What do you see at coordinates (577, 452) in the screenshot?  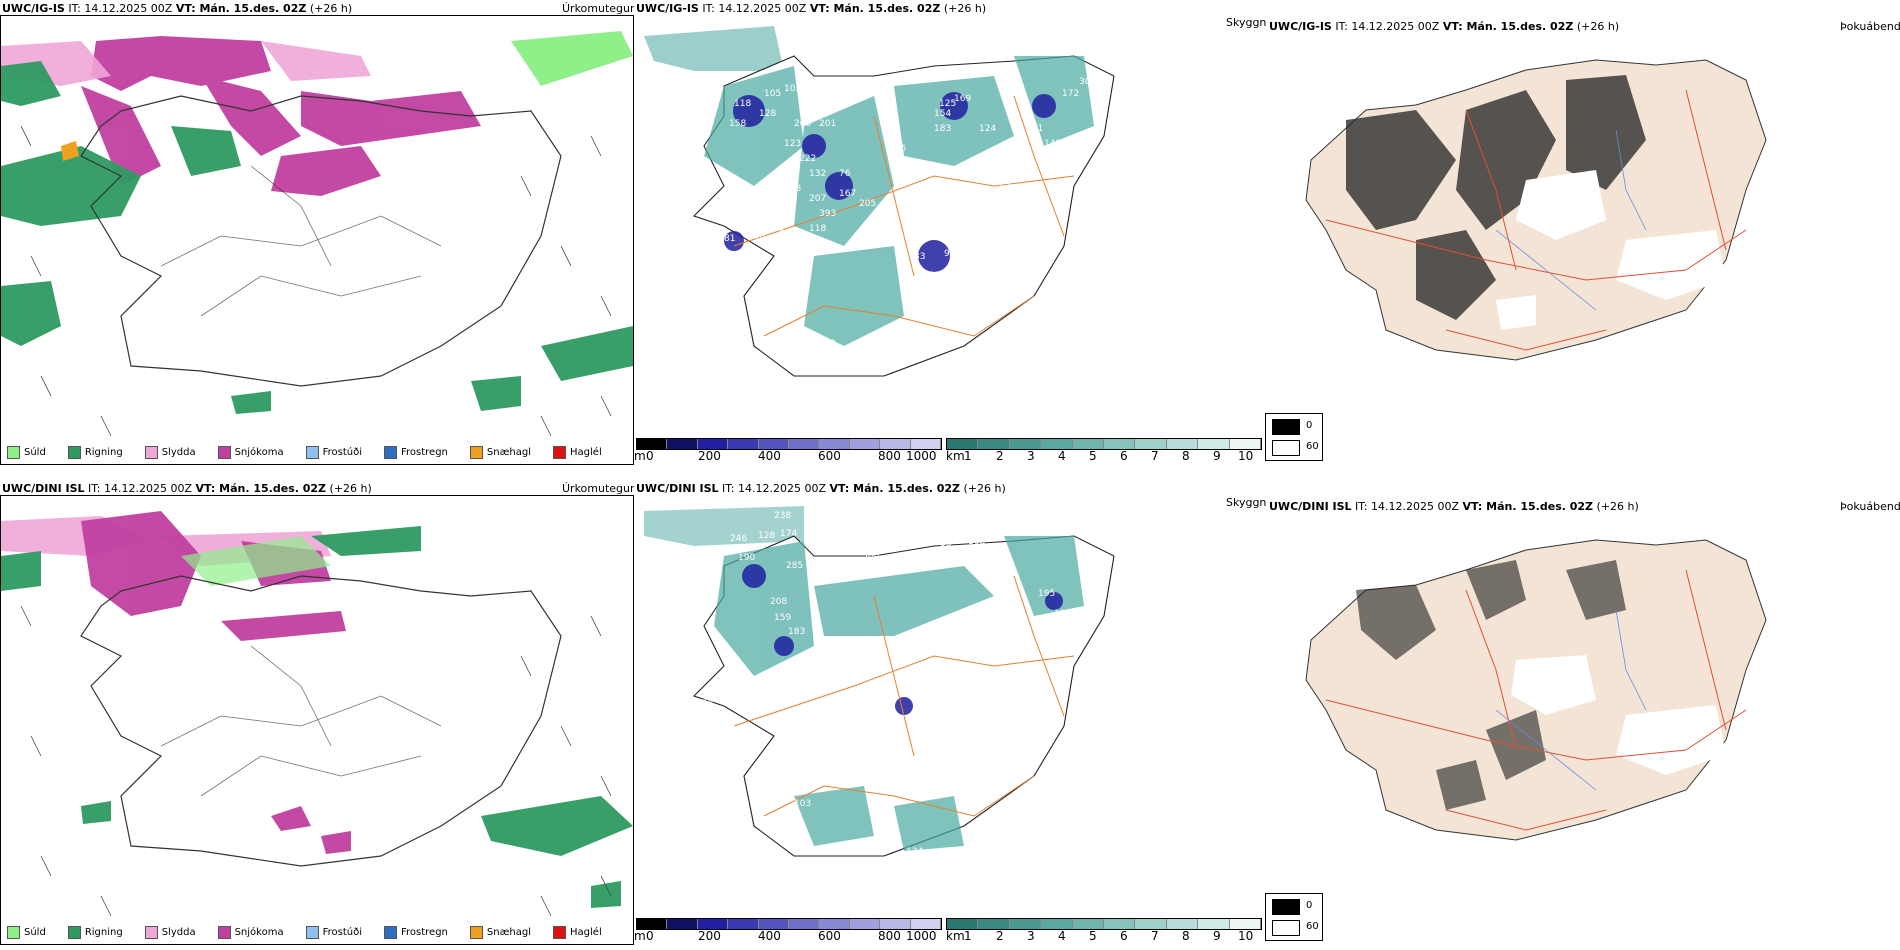 I see `legend-item-haglel: Haglél` at bounding box center [577, 452].